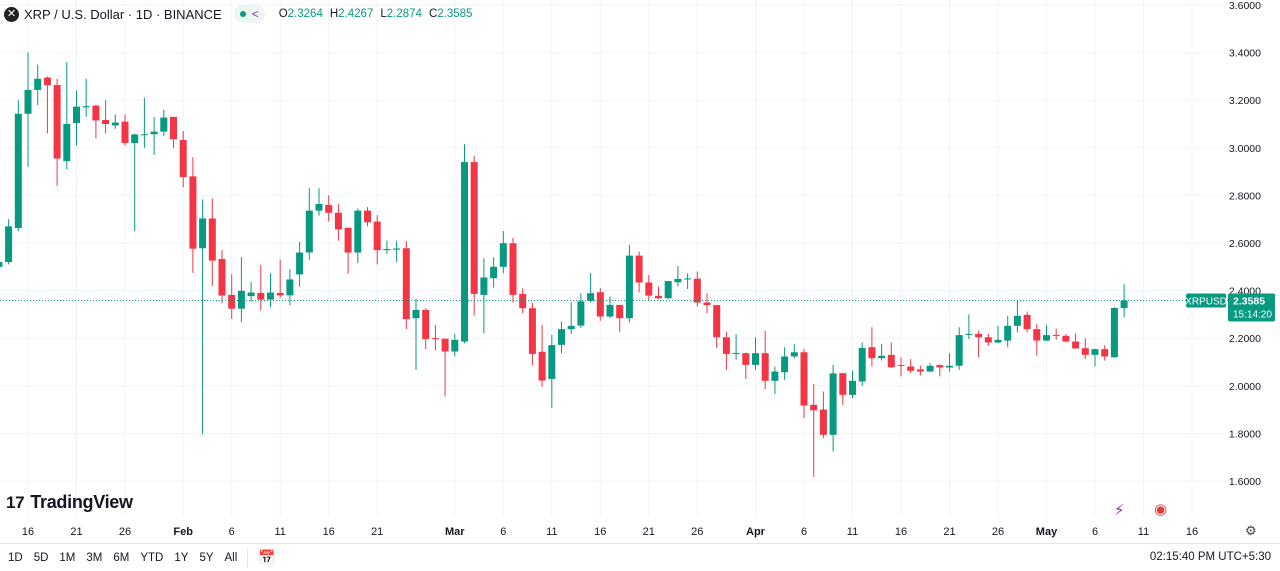 The image size is (1280, 571). I want to click on time-tick-label: Apr, so click(756, 532).